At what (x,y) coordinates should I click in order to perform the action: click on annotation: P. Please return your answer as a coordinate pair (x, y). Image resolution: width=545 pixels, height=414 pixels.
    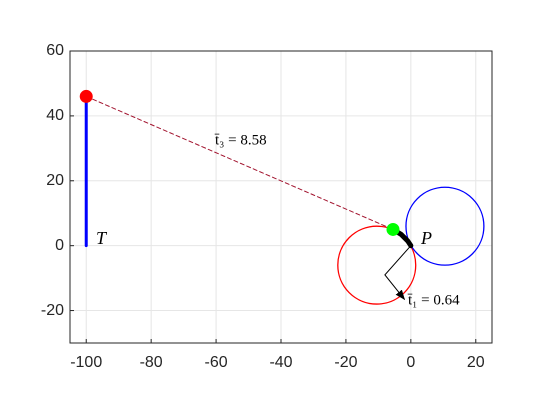
    Looking at the image, I should click on (426, 238).